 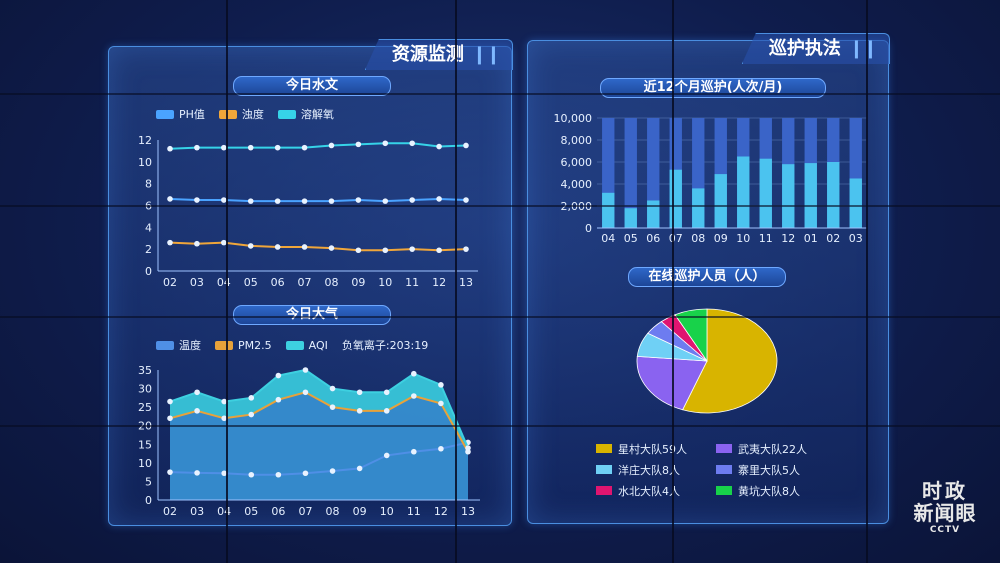 I want to click on y-tick-label: 35, so click(x=145, y=370).